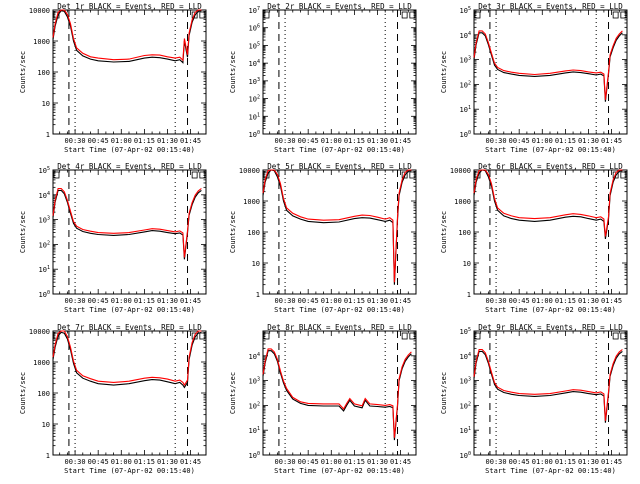  What do you see at coordinates (254, 28) in the screenshot?
I see `y-tick-label: 10⁶` at bounding box center [254, 28].